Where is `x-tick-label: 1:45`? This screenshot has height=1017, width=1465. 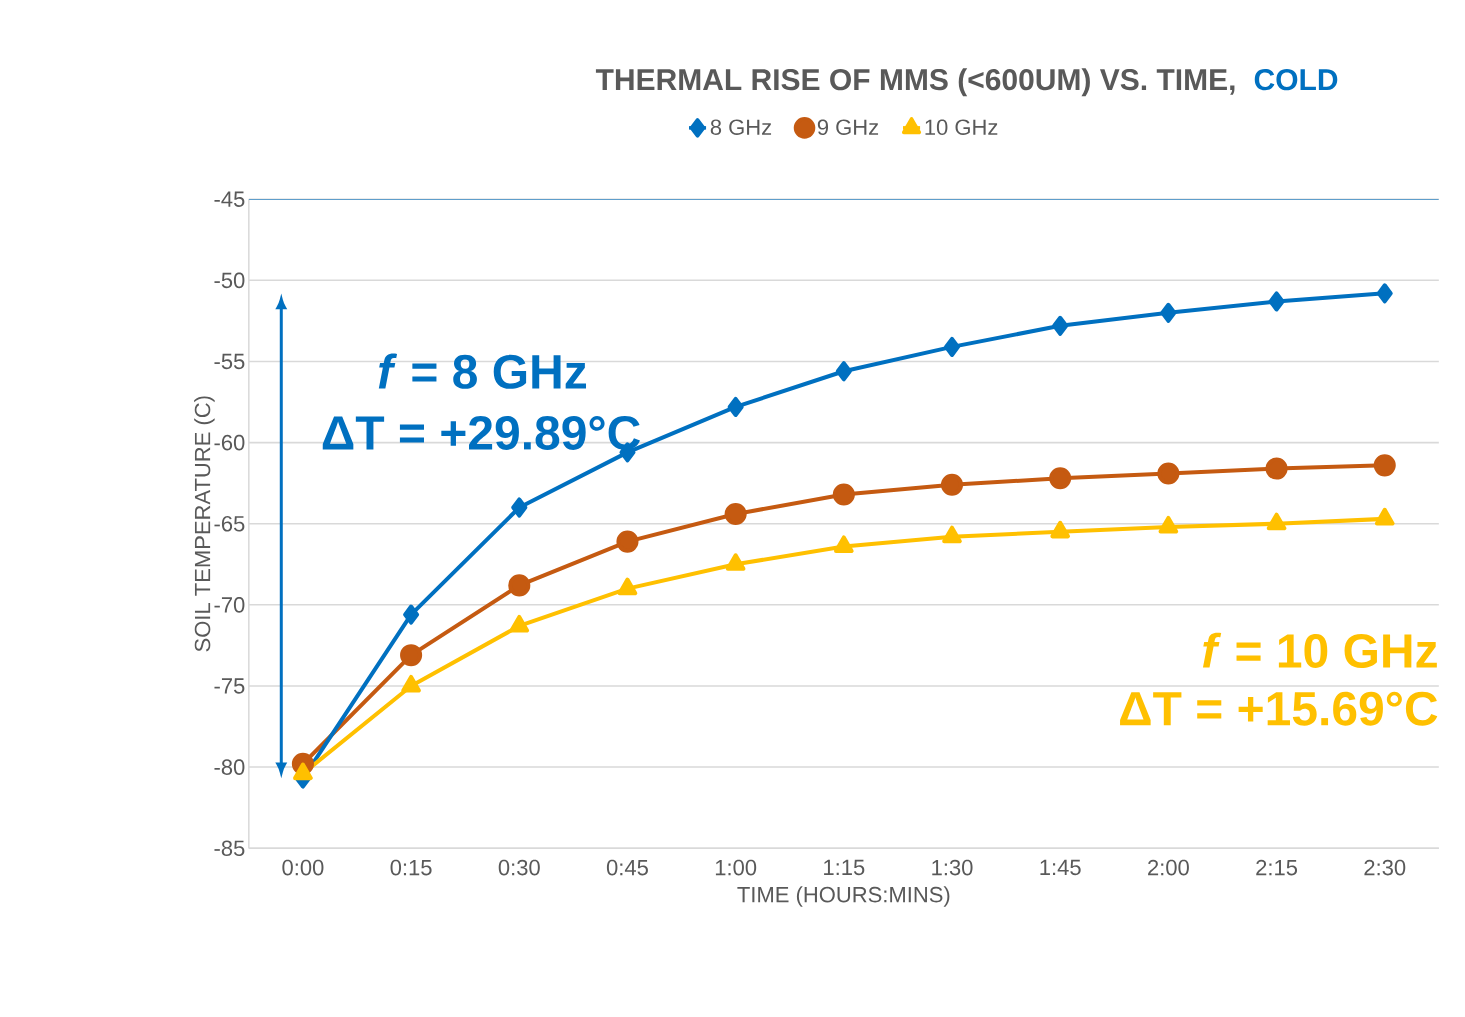
x-tick-label: 1:45 is located at coordinates (1060, 867).